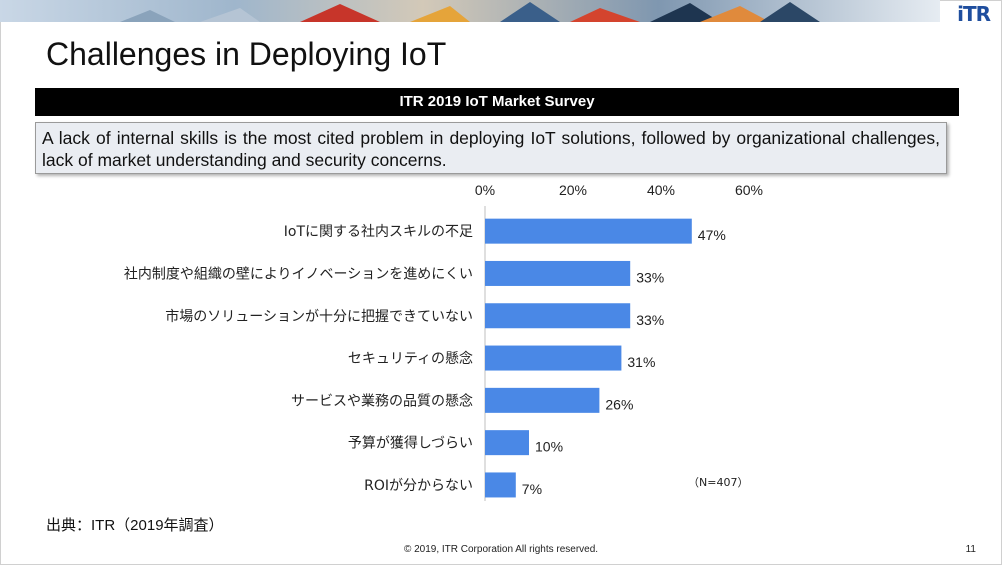 This screenshot has height=565, width=1002. Describe the element at coordinates (549, 447) in the screenshot. I see `value-label: 10%` at that location.